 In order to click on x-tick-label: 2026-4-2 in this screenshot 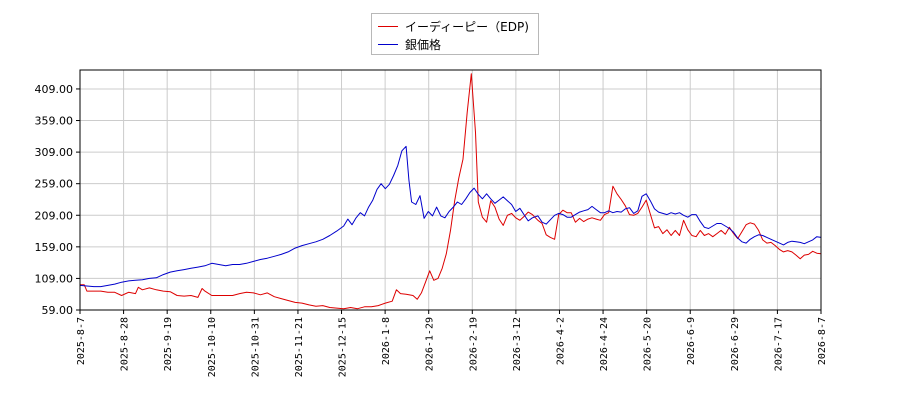, I will do `click(560, 341)`.